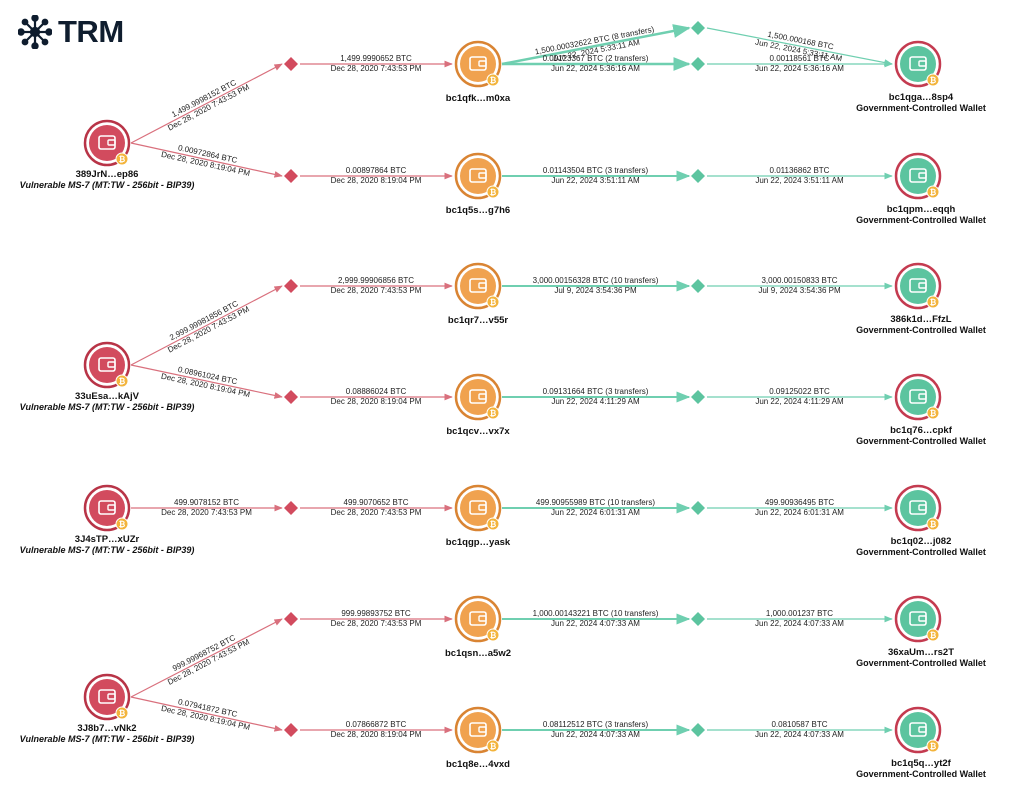 This screenshot has width=1029, height=800. Describe the element at coordinates (478, 210) in the screenshot. I see `intermediate-address: bc1q5s…g7h6` at that location.